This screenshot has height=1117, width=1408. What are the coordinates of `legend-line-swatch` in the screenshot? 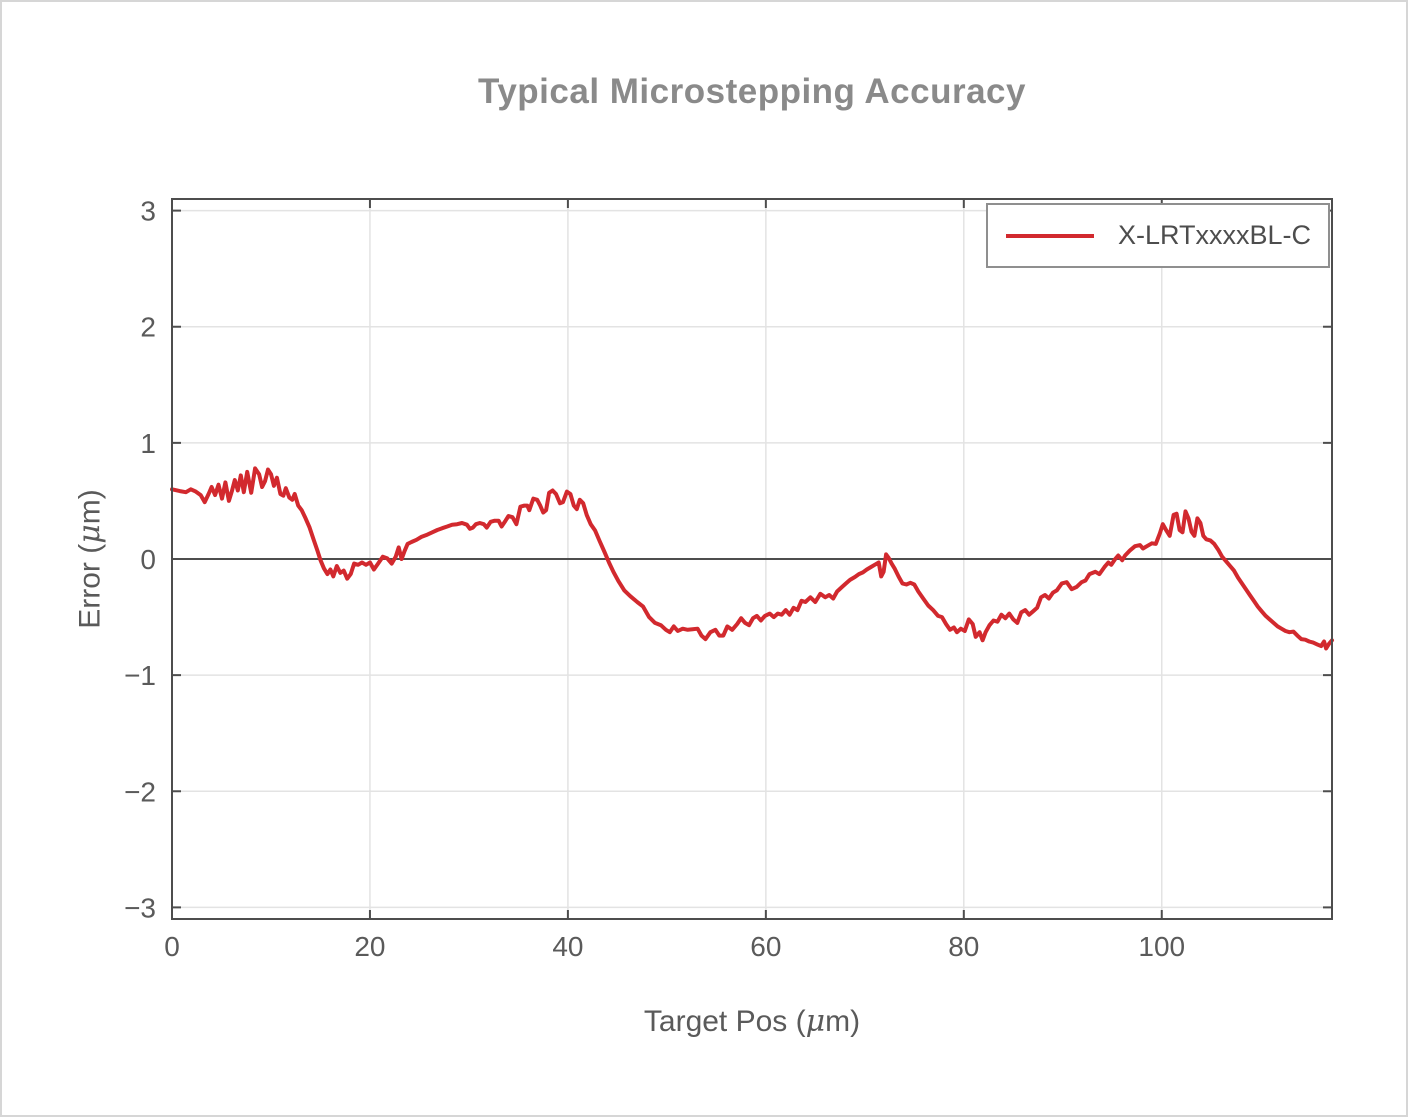 It's located at (1050, 235).